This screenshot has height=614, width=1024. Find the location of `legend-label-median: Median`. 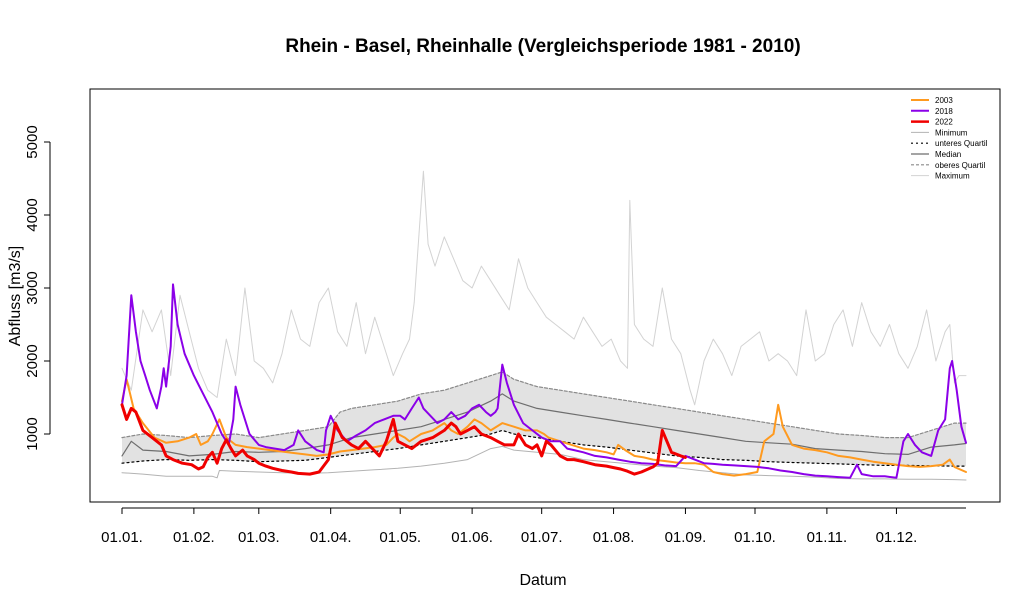

legend-label-median: Median is located at coordinates (948, 154).